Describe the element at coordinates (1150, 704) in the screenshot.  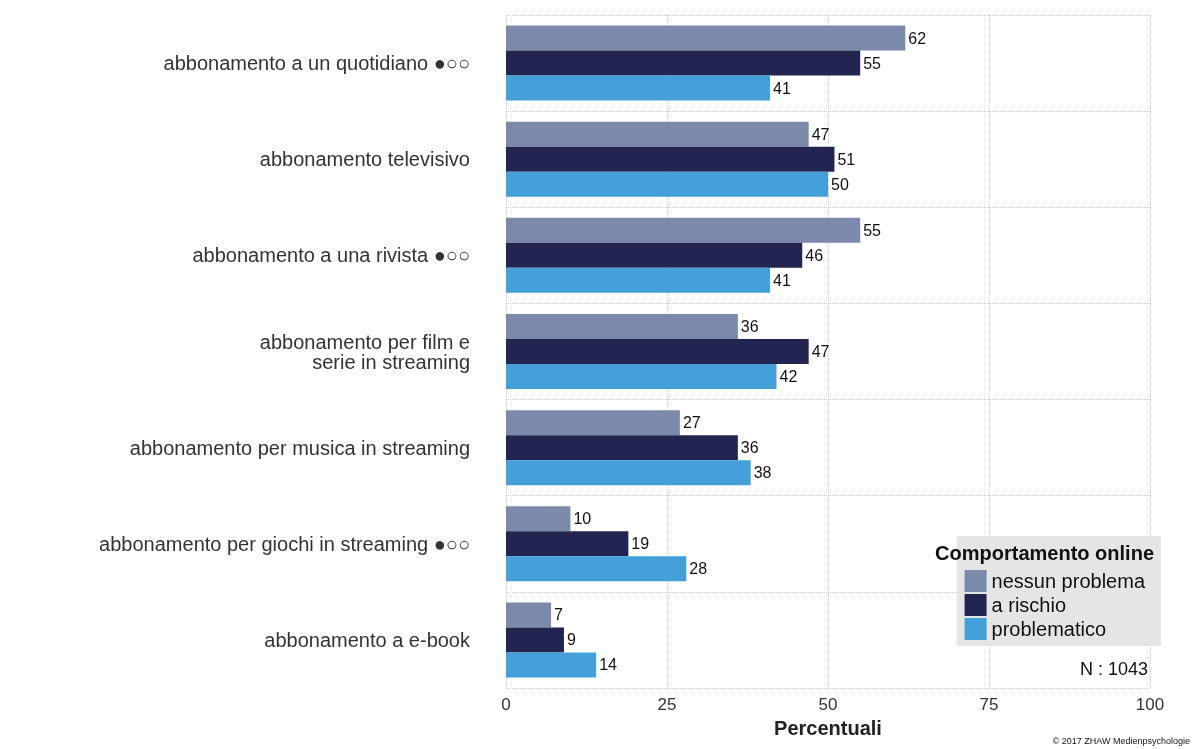
I see `x-tick-label: 100` at that location.